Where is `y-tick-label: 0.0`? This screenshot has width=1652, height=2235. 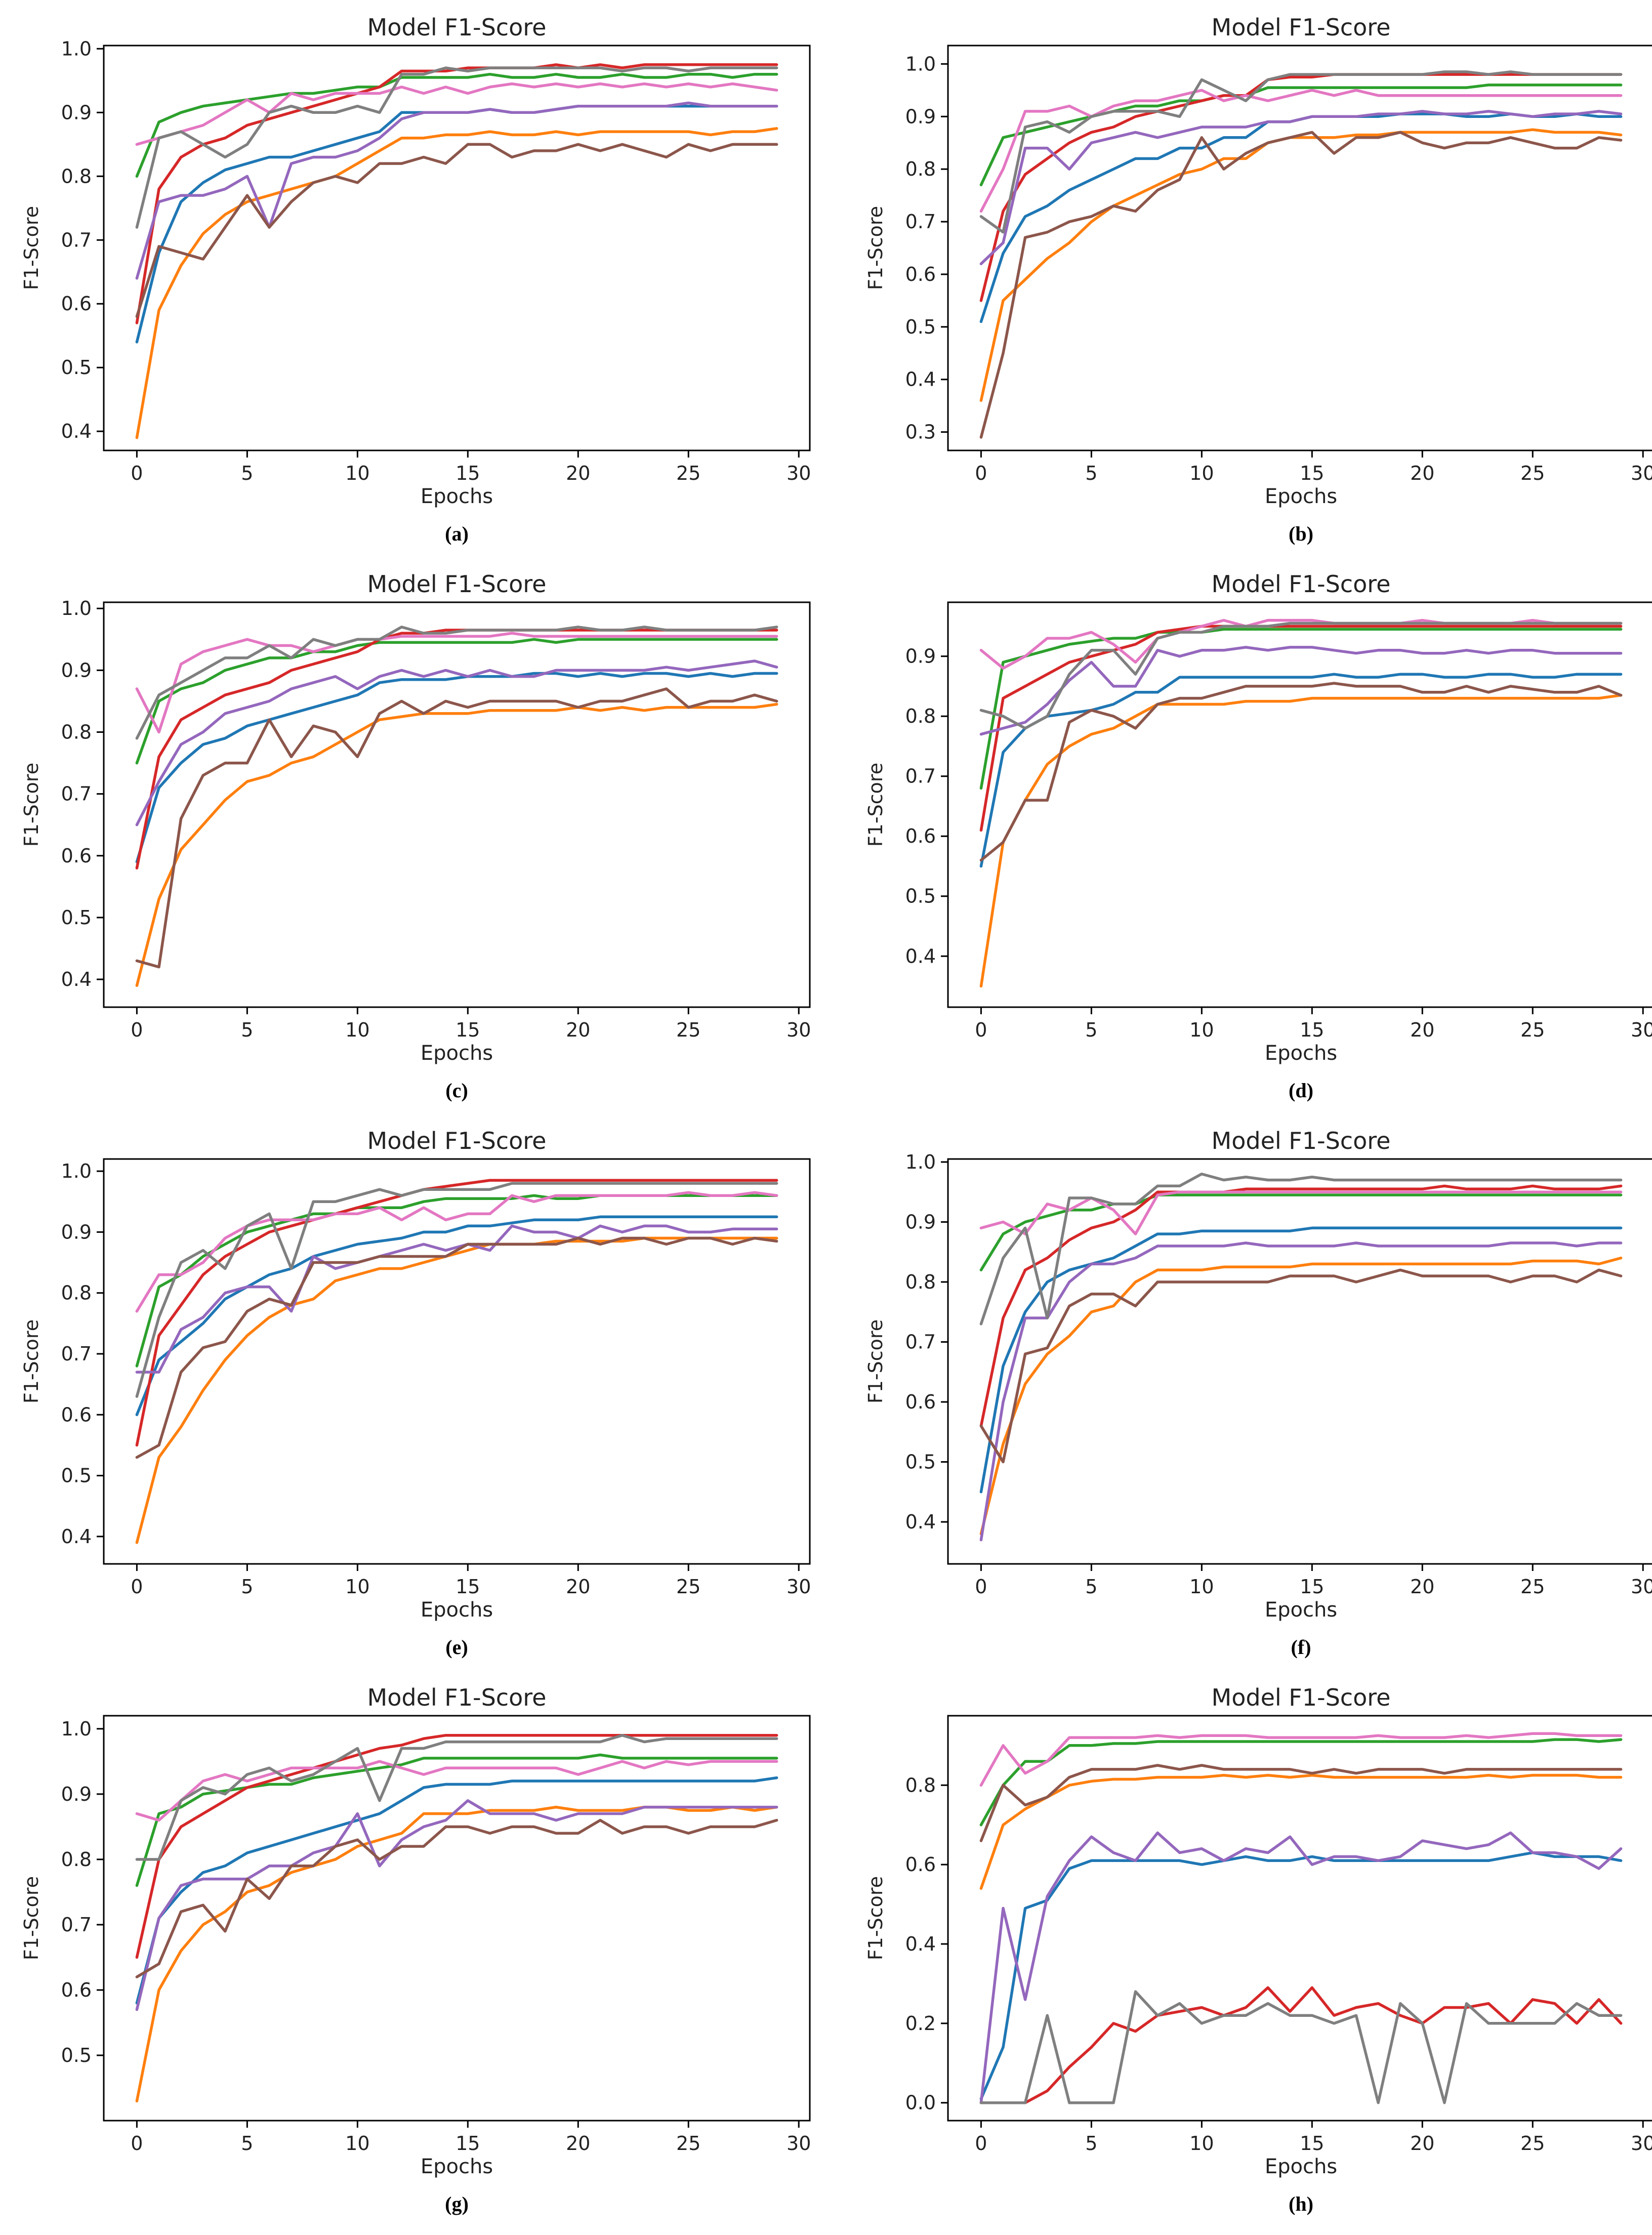
y-tick-label: 0.0 is located at coordinates (920, 2103).